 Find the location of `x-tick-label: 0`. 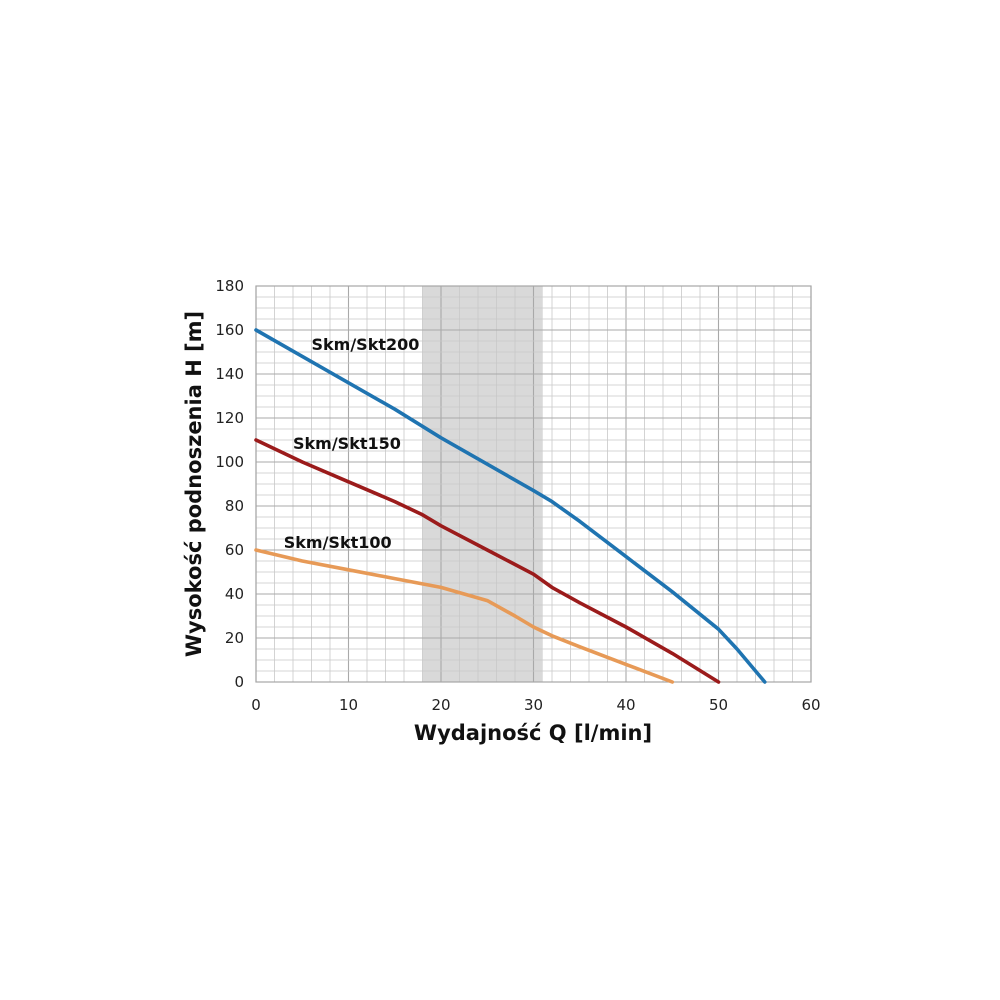

x-tick-label: 0 is located at coordinates (256, 705).